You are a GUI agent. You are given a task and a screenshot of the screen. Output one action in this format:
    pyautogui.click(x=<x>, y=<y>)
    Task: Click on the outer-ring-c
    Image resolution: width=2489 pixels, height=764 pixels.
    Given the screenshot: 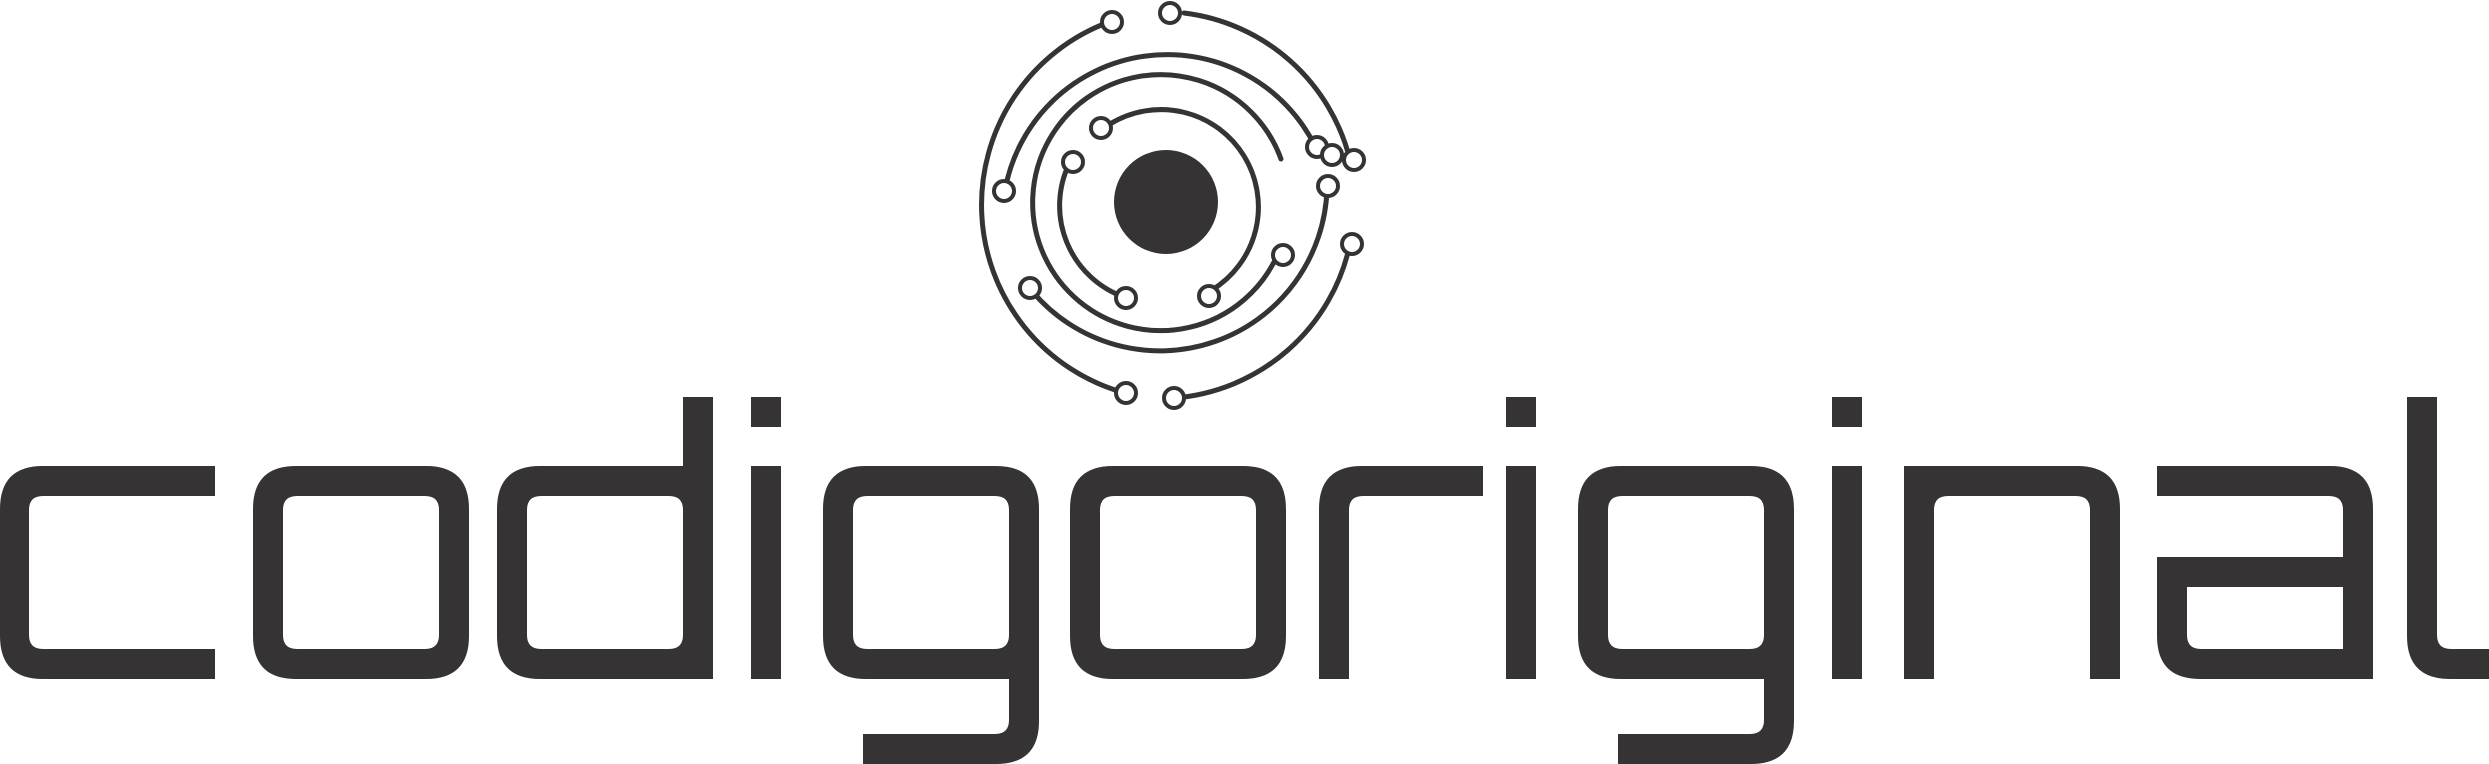 What is the action you would take?
    pyautogui.click(x=1262, y=321)
    